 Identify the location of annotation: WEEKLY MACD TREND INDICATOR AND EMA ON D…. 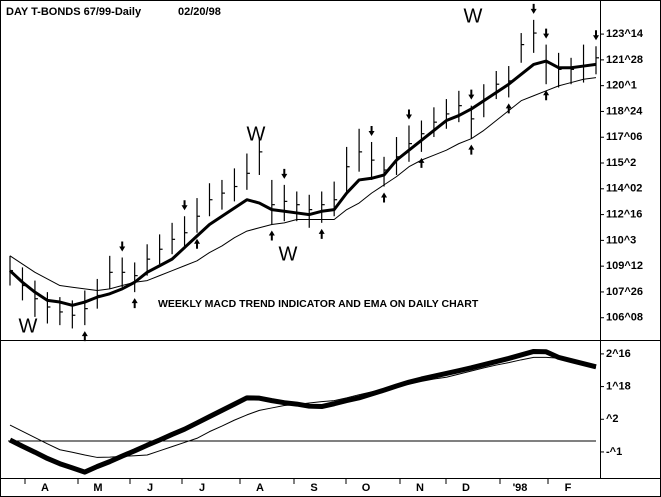
(318, 304).